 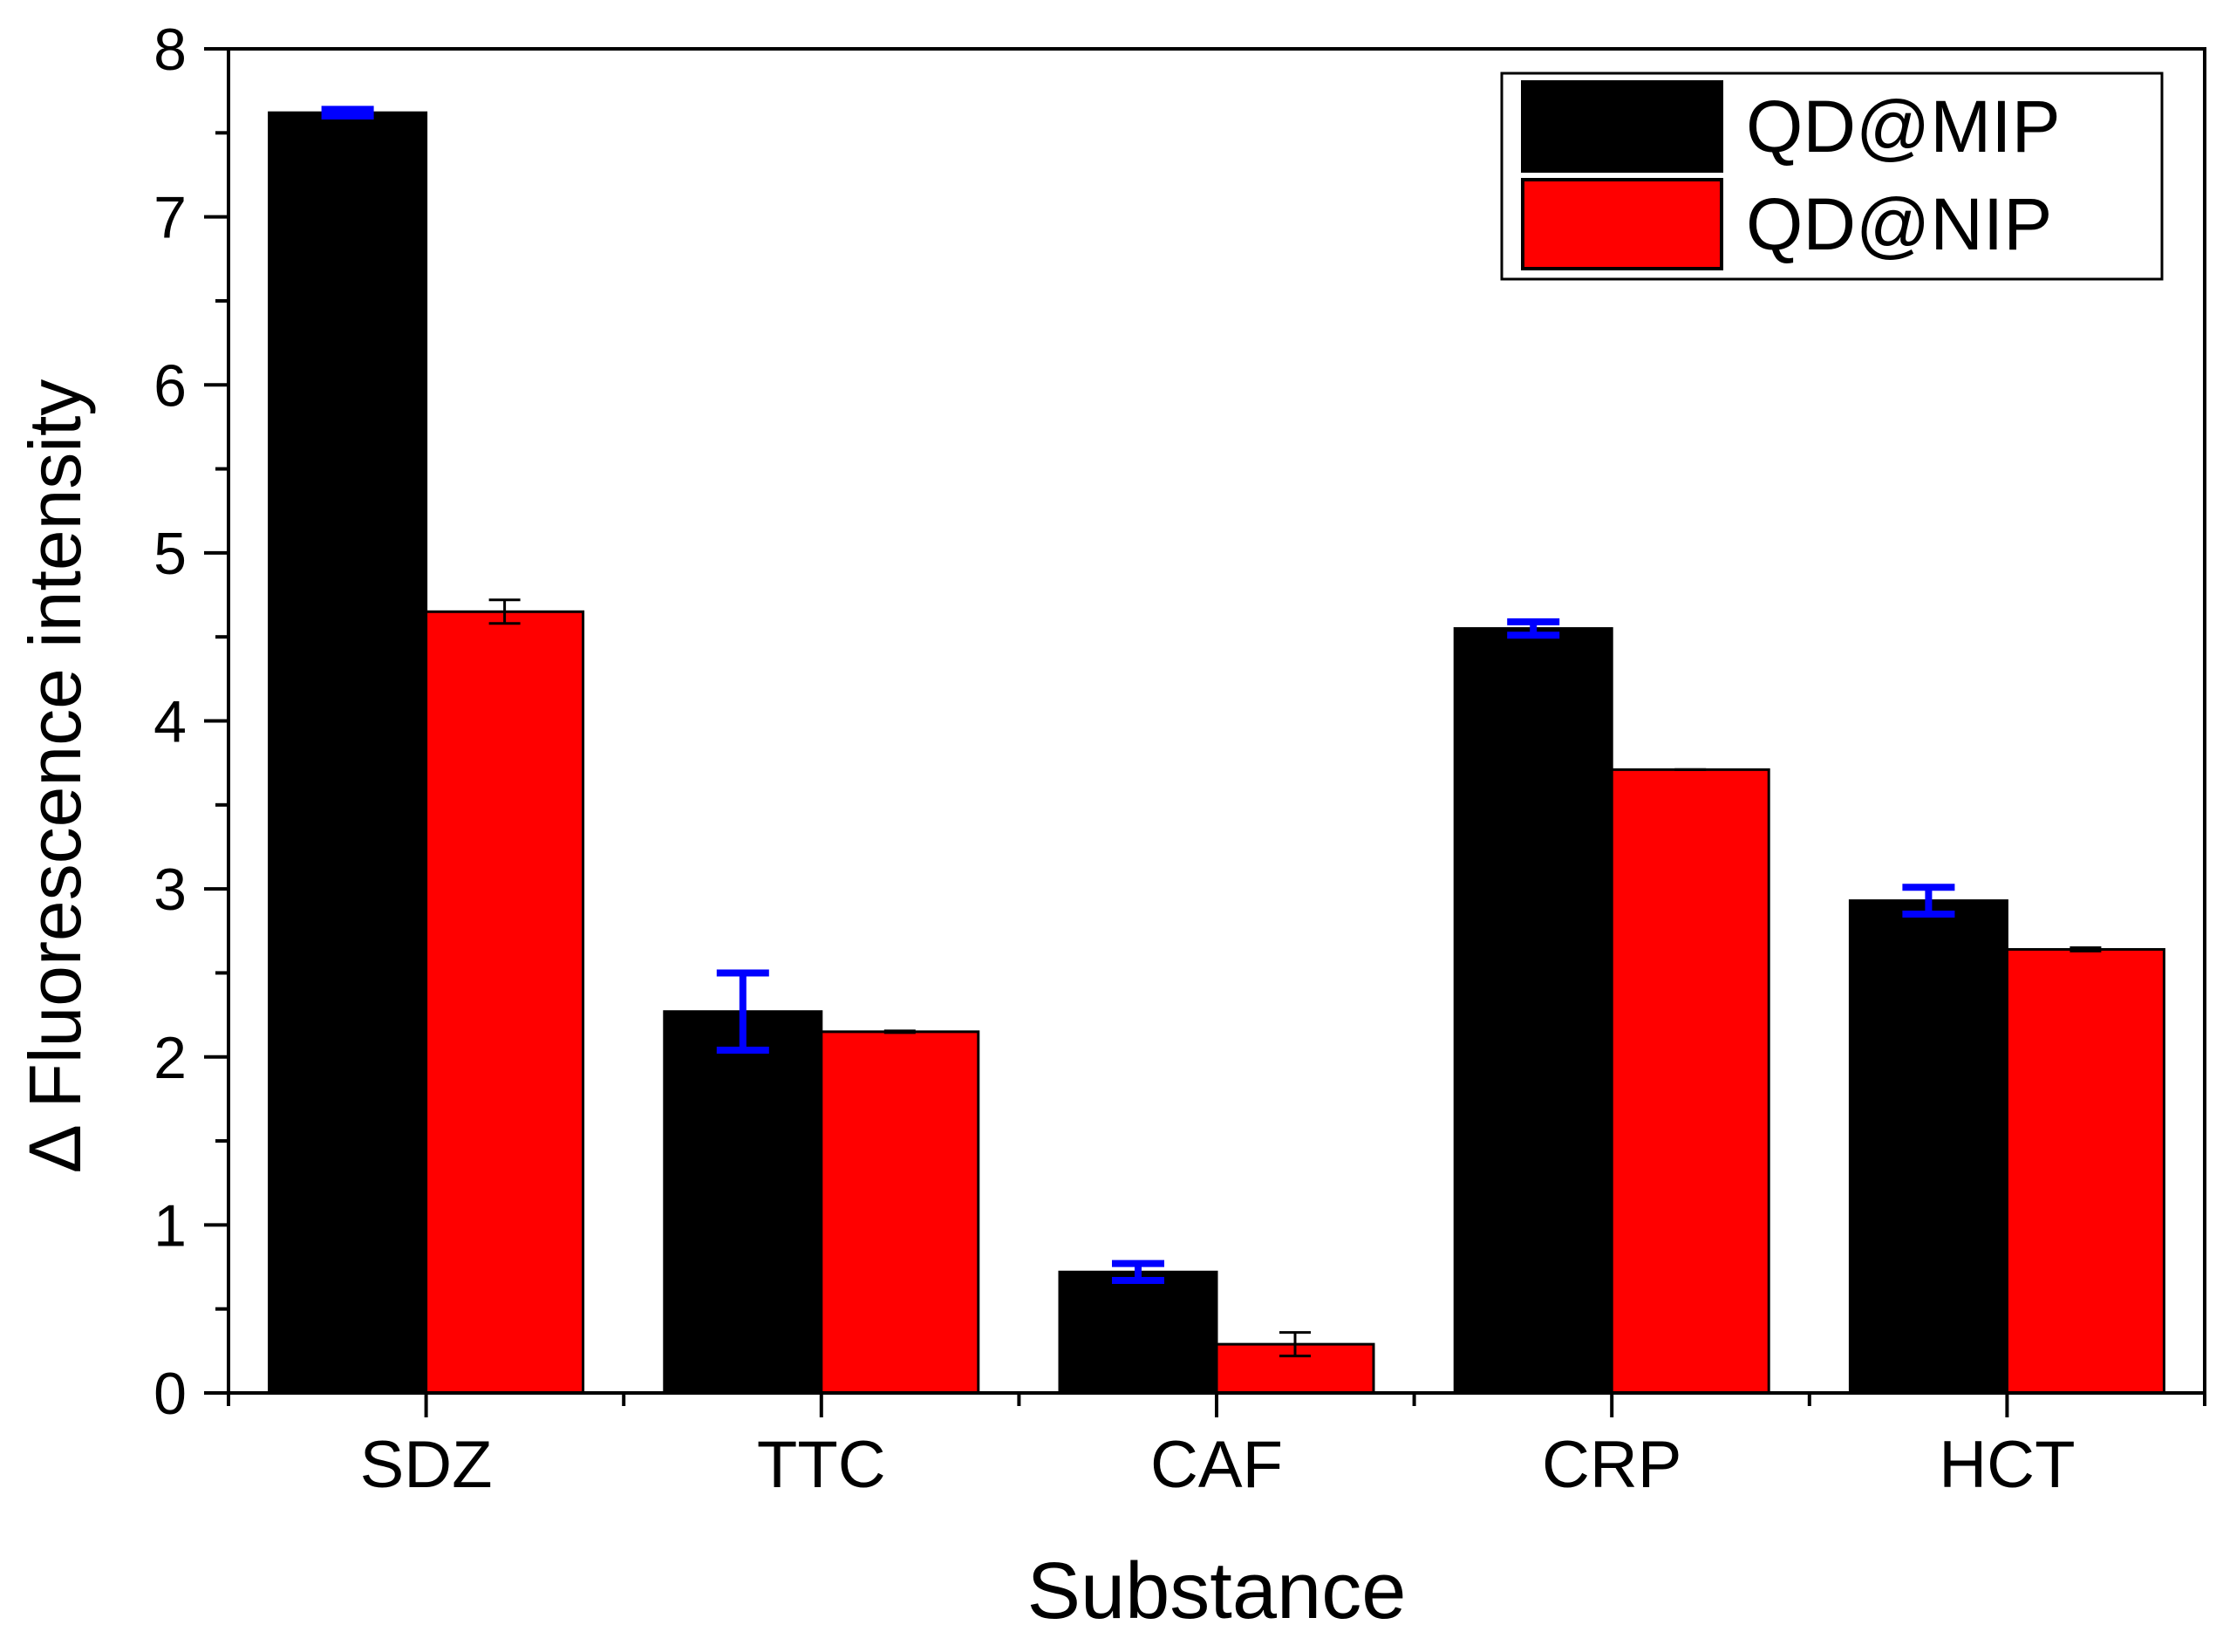 I want to click on x-tick-label-TTC: TTC, so click(x=822, y=1465).